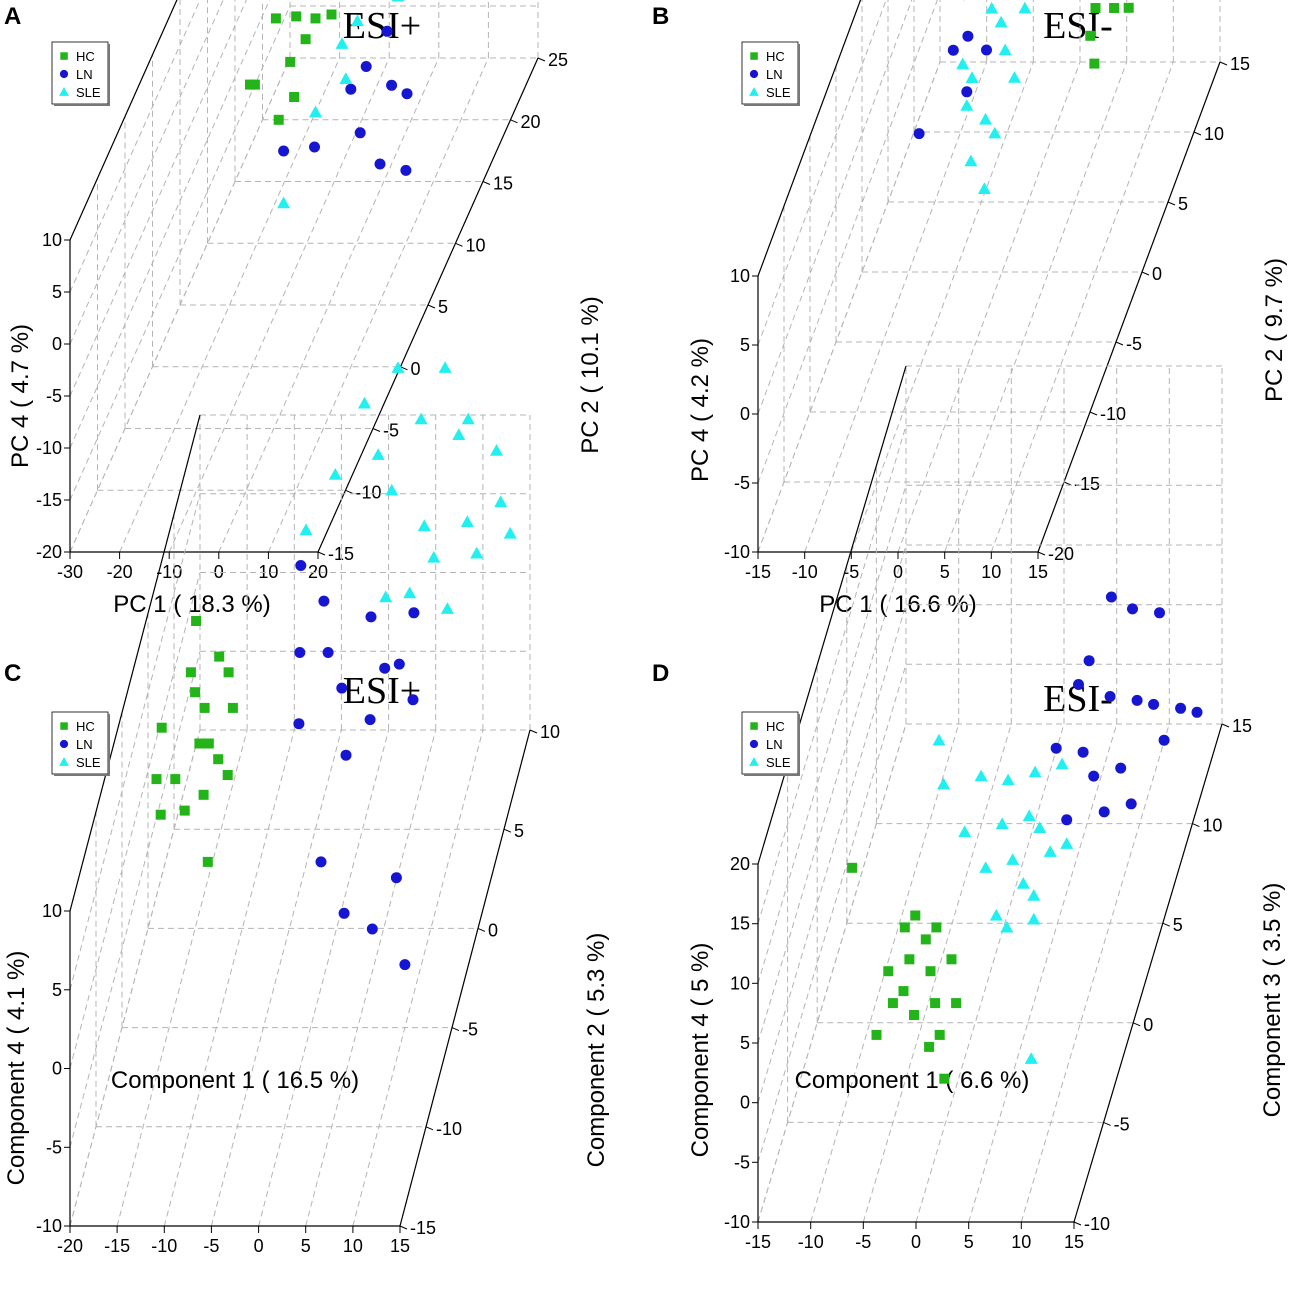 The width and height of the screenshot is (1299, 1294). What do you see at coordinates (1061, 554) in the screenshot?
I see `z-tick-label: -20` at bounding box center [1061, 554].